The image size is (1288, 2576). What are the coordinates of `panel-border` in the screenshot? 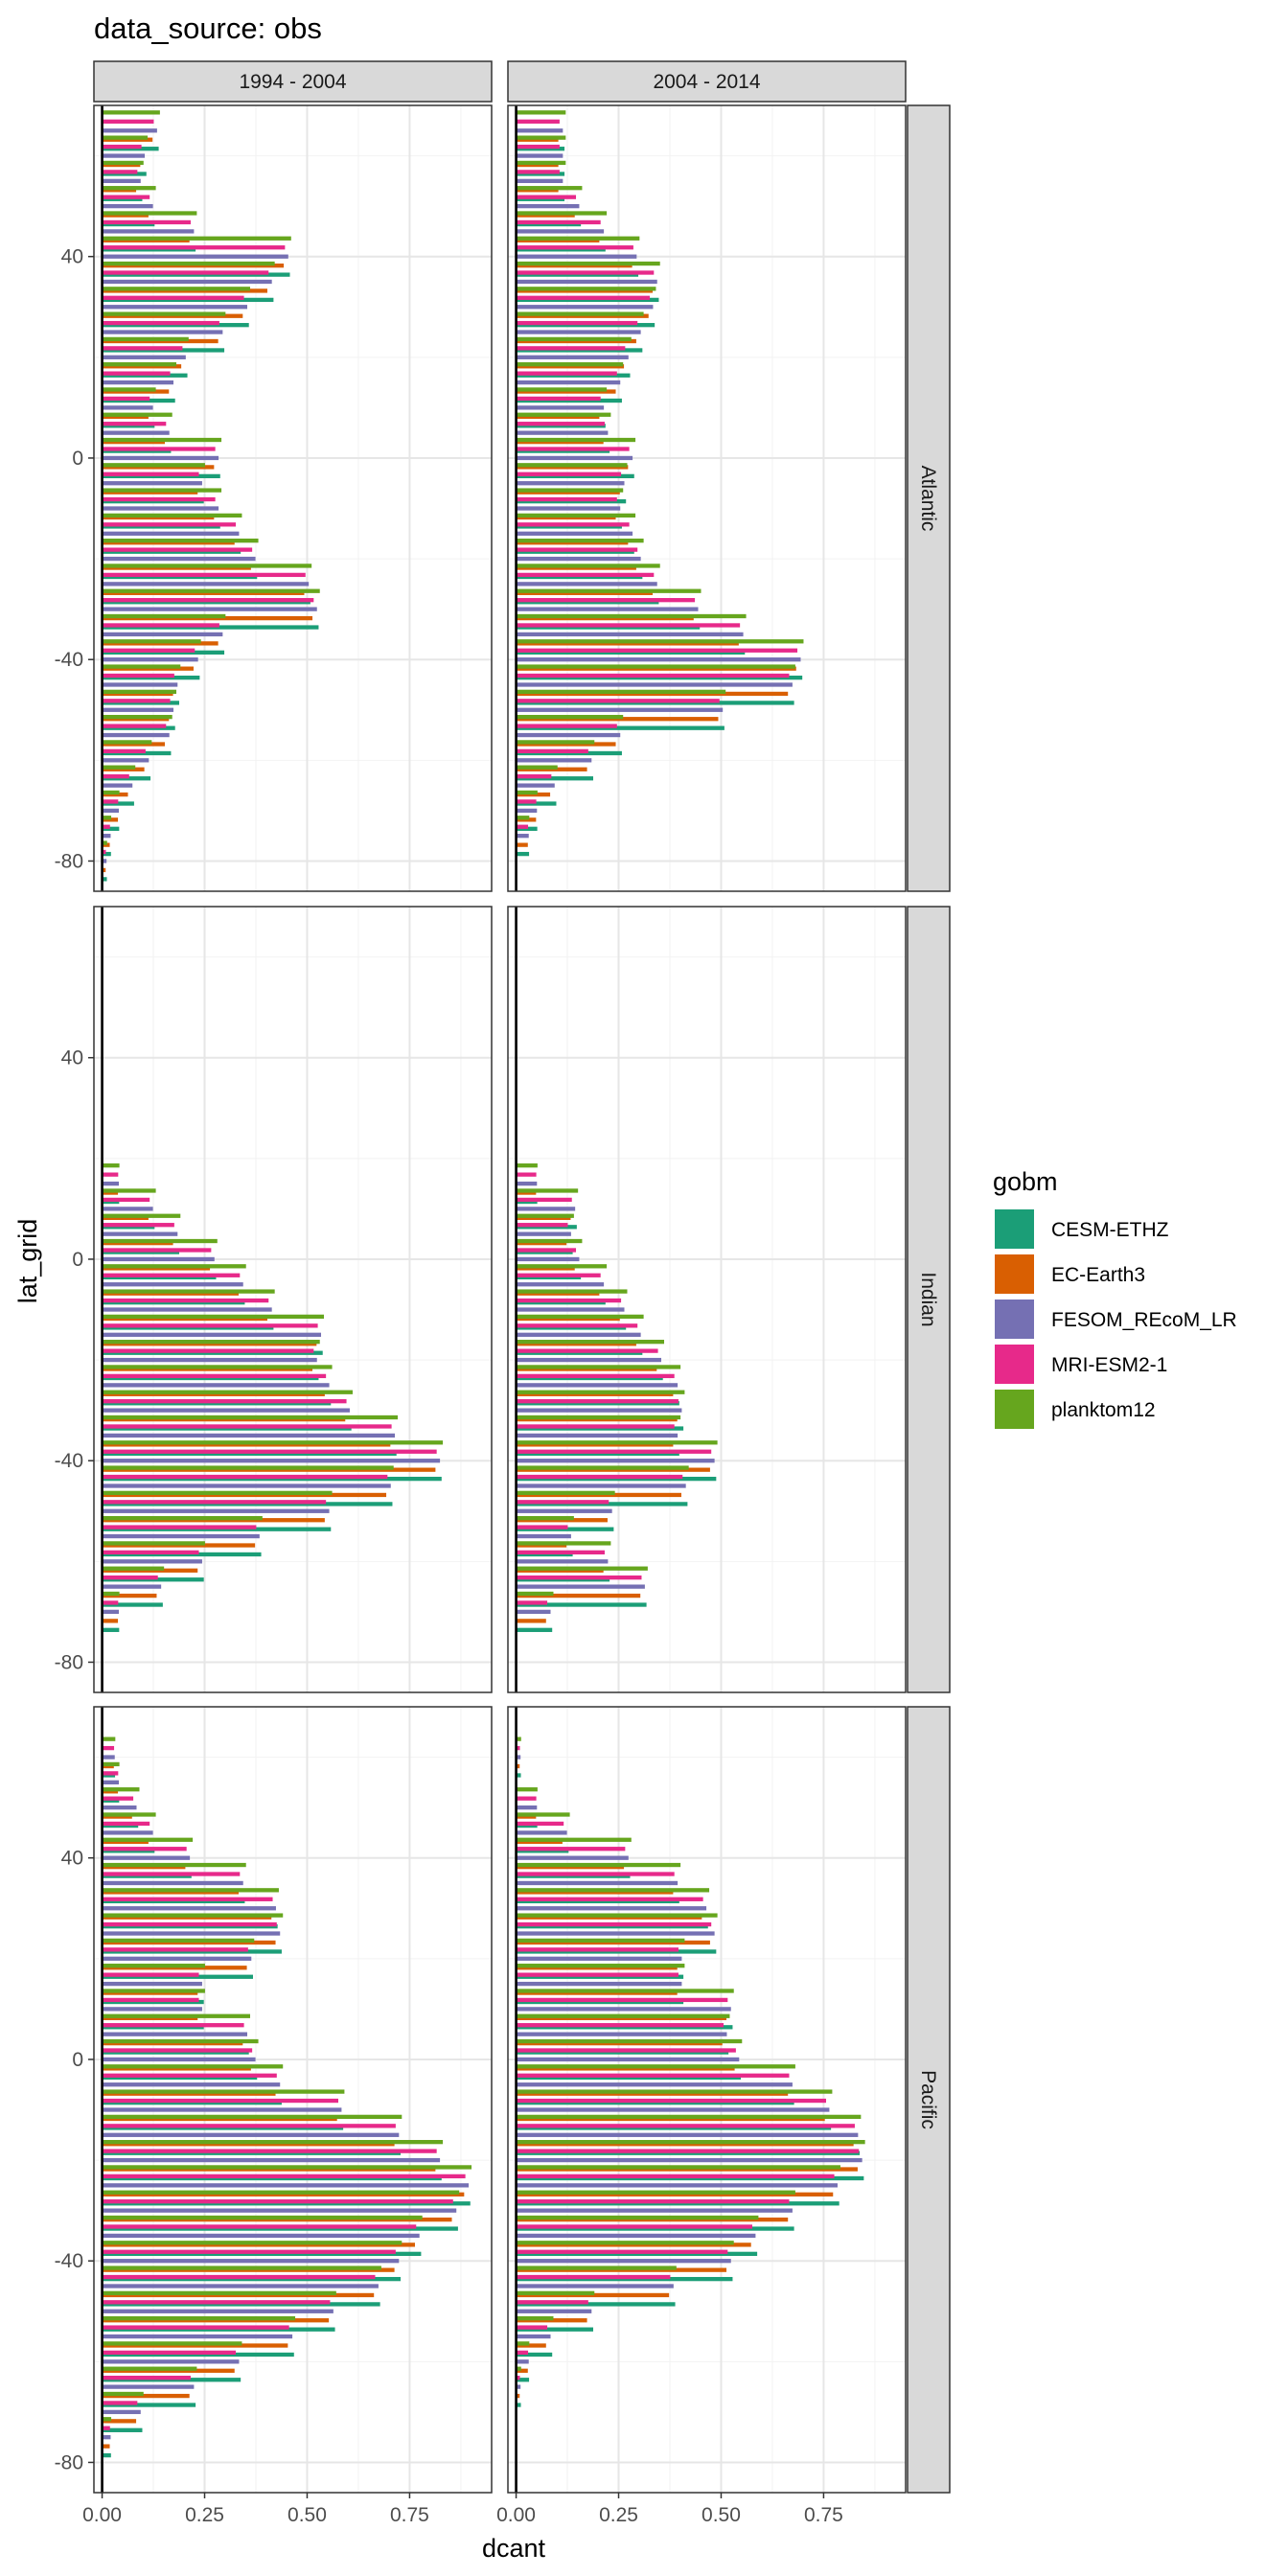 It's located at (293, 2100).